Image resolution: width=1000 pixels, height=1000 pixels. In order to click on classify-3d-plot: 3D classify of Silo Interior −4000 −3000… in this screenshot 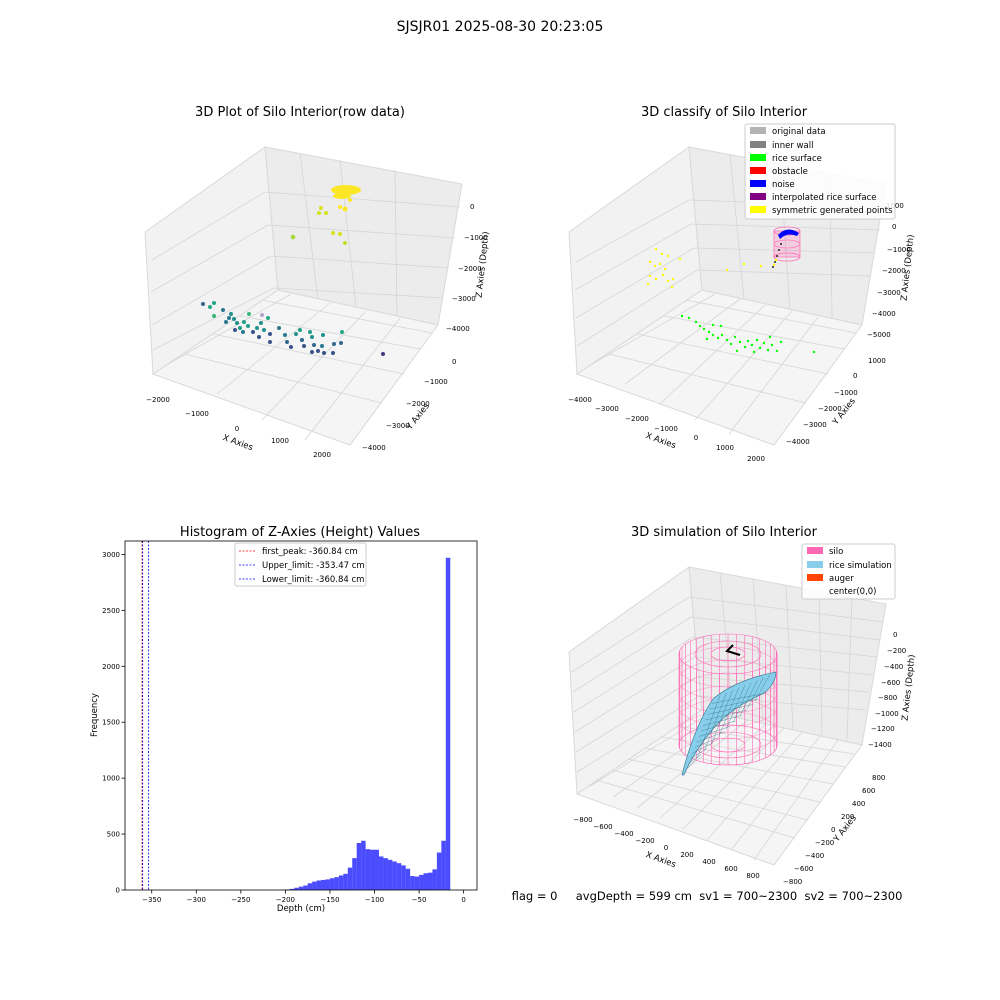, I will do `click(742, 284)`.